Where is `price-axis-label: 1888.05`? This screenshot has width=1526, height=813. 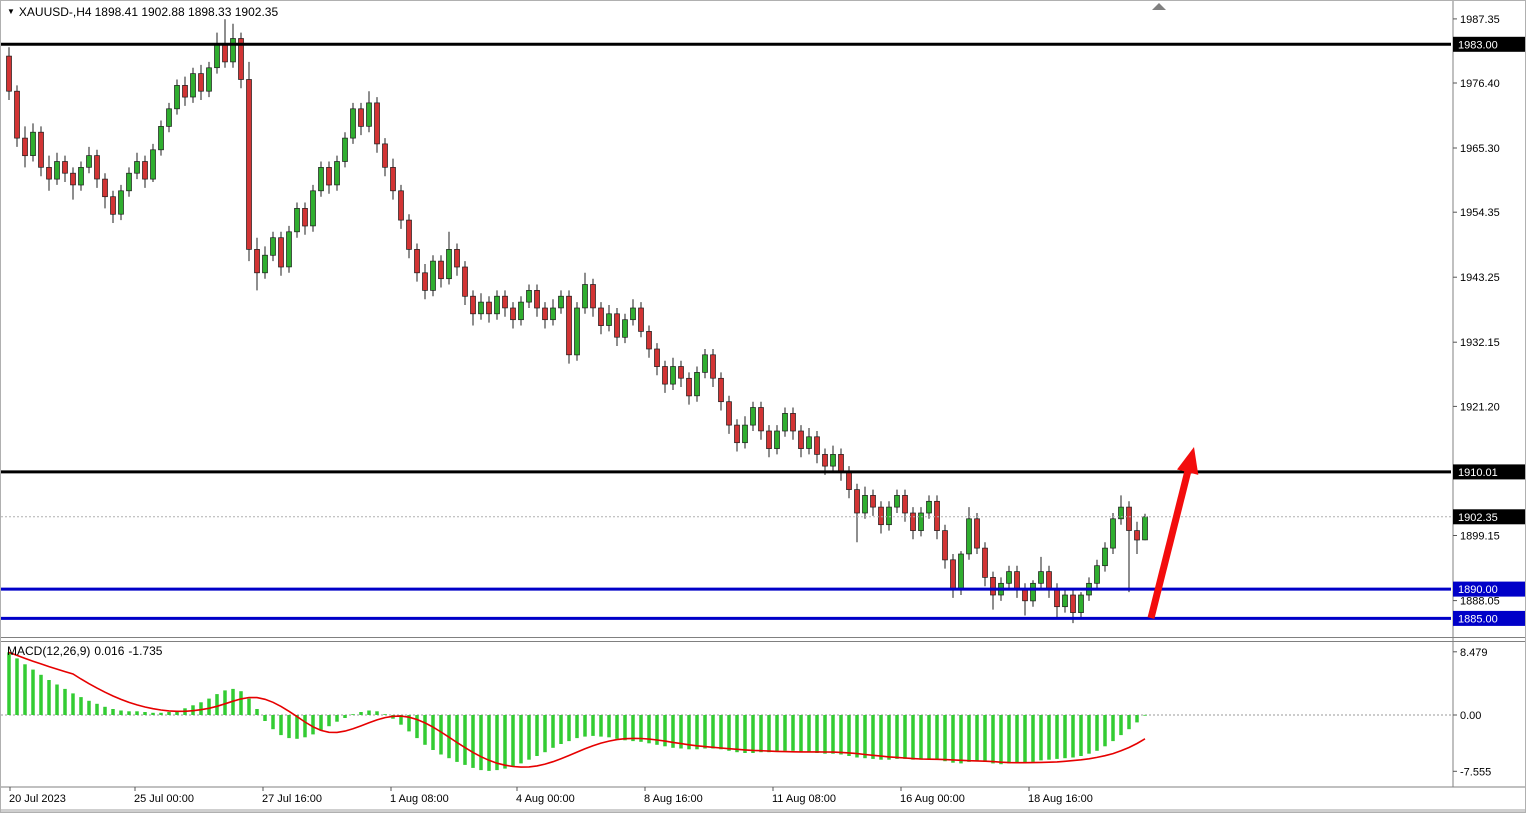 price-axis-label: 1888.05 is located at coordinates (1480, 602).